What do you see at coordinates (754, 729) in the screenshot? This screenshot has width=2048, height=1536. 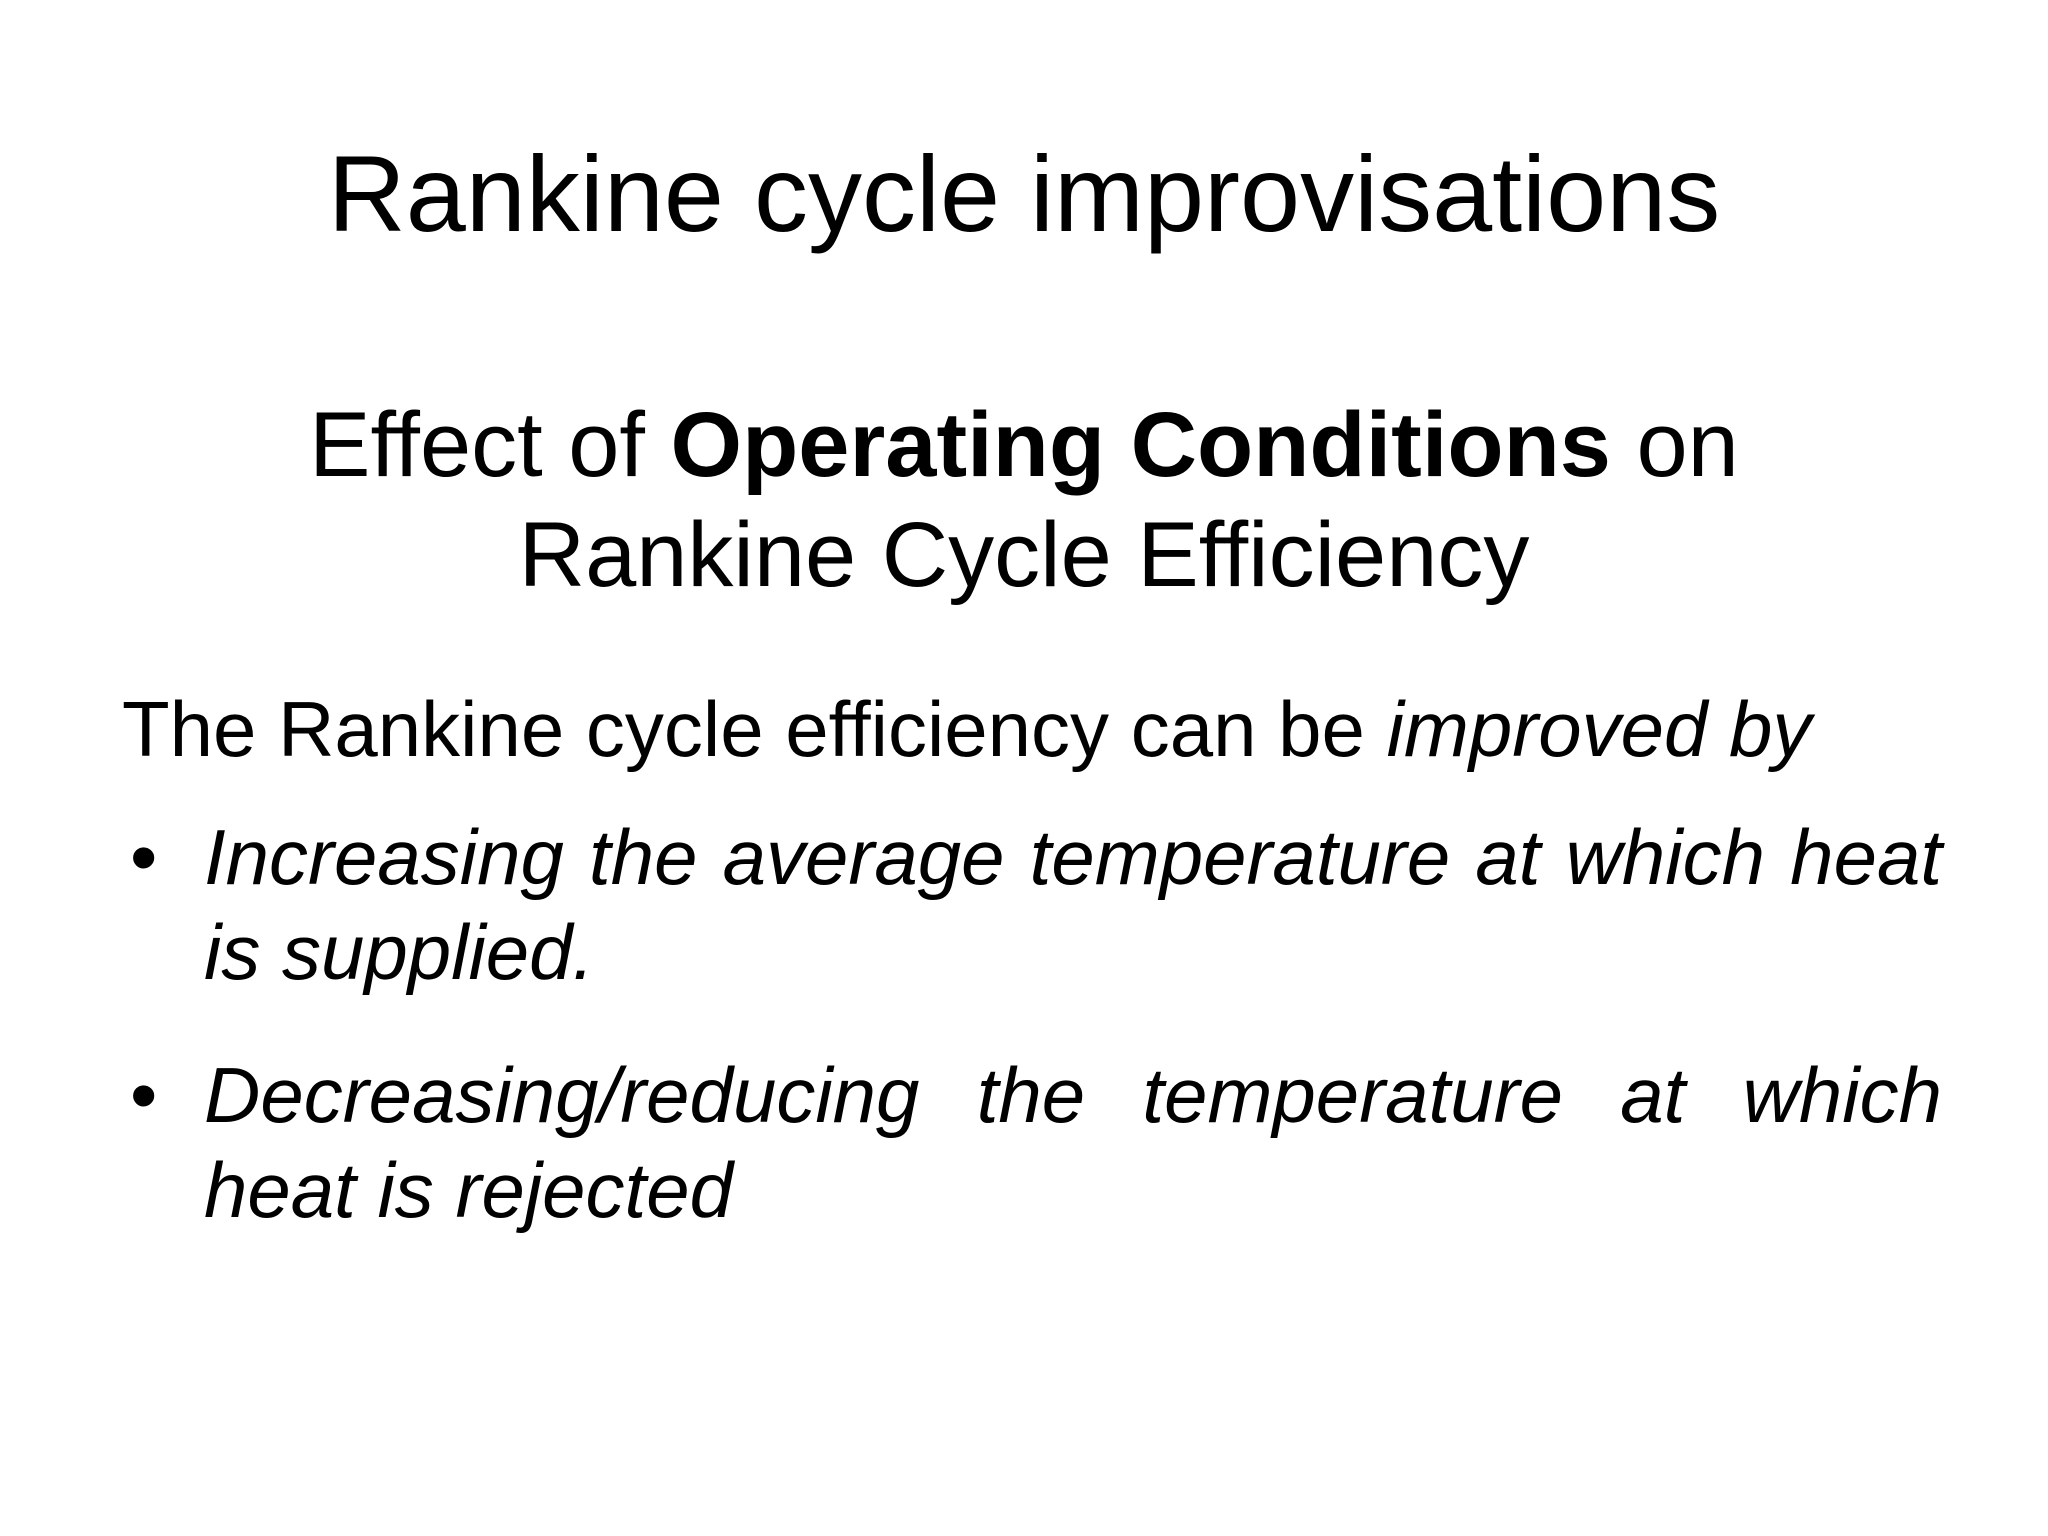 I see `intro-plain: The Rankine cycle efficiency can be` at bounding box center [754, 729].